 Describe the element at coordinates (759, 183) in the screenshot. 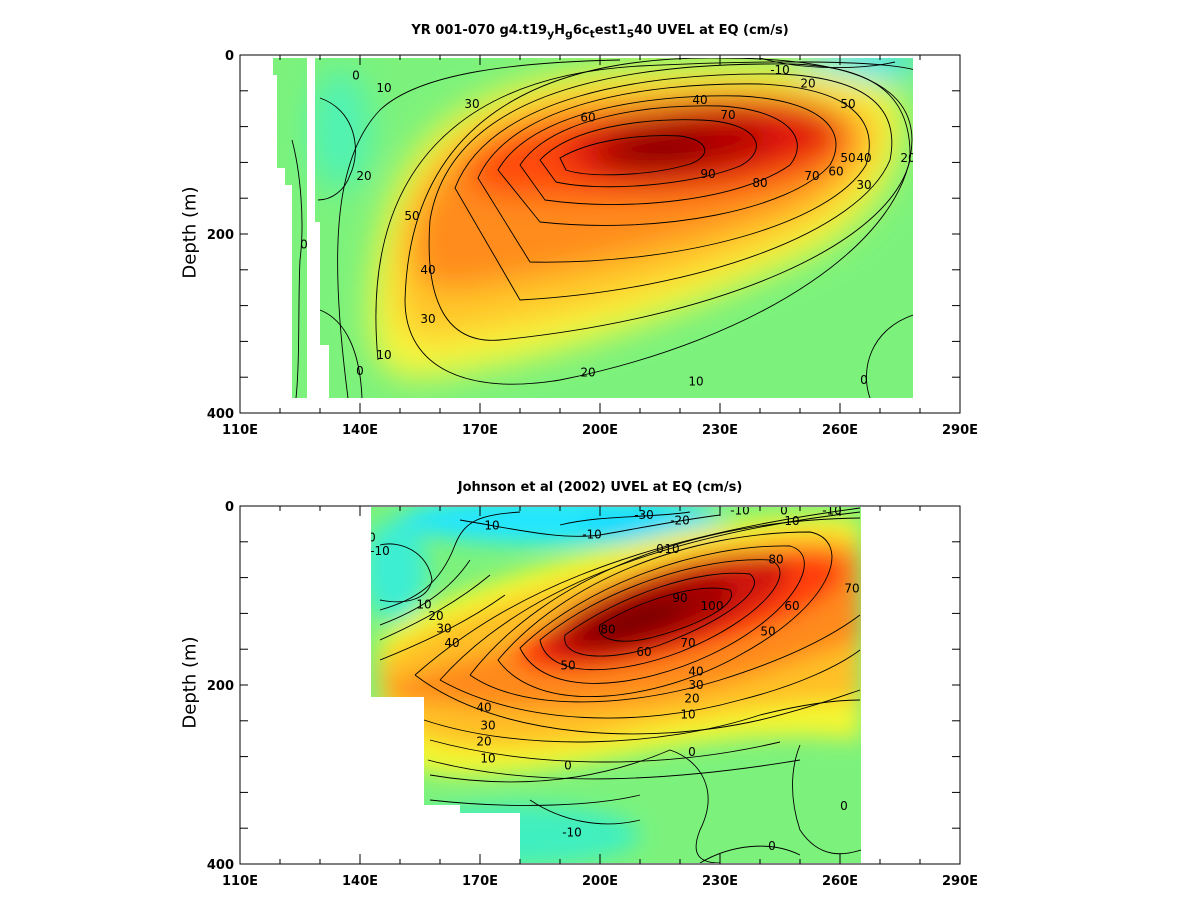

I see `top-contour-label: 80` at that location.